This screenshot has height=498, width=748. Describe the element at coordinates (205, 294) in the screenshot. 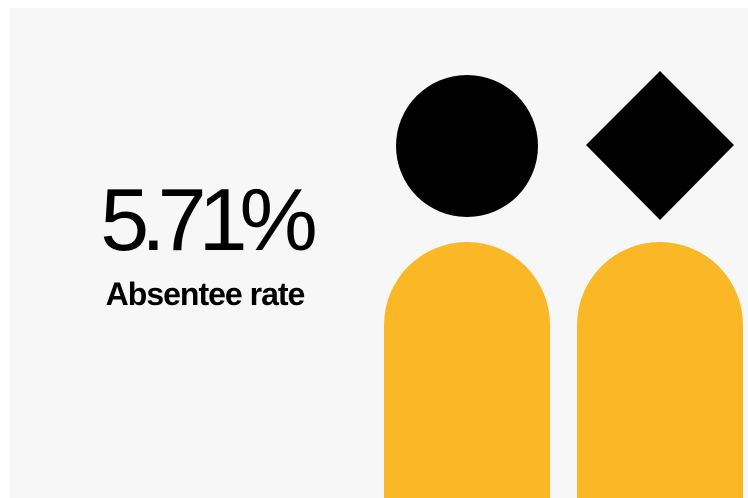

I see `stat-label: Absentee rate` at that location.